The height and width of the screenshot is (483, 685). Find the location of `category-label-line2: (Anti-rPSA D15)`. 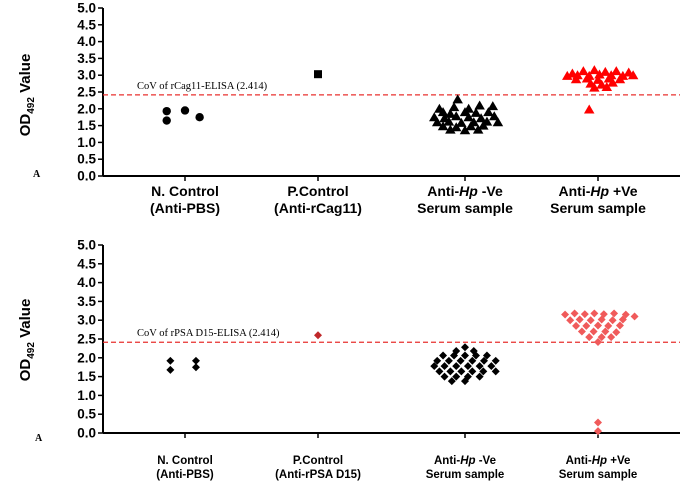

category-label-line2: (Anti-rPSA D15) is located at coordinates (318, 475).